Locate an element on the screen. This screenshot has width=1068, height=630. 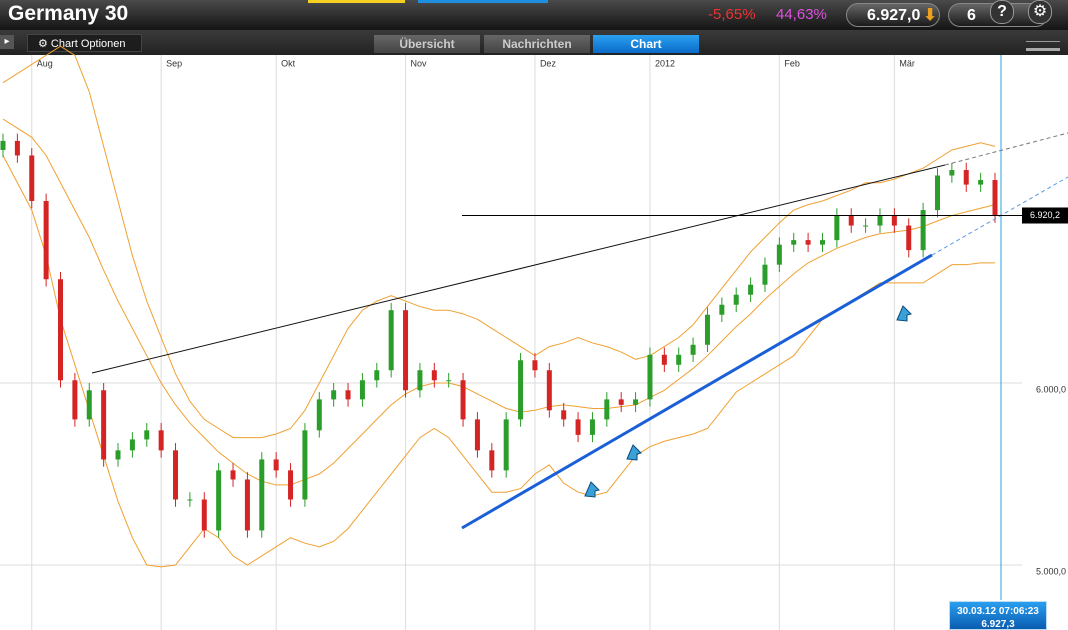
chart-options-button: ⚙ Chart Optionen is located at coordinates (84, 43).